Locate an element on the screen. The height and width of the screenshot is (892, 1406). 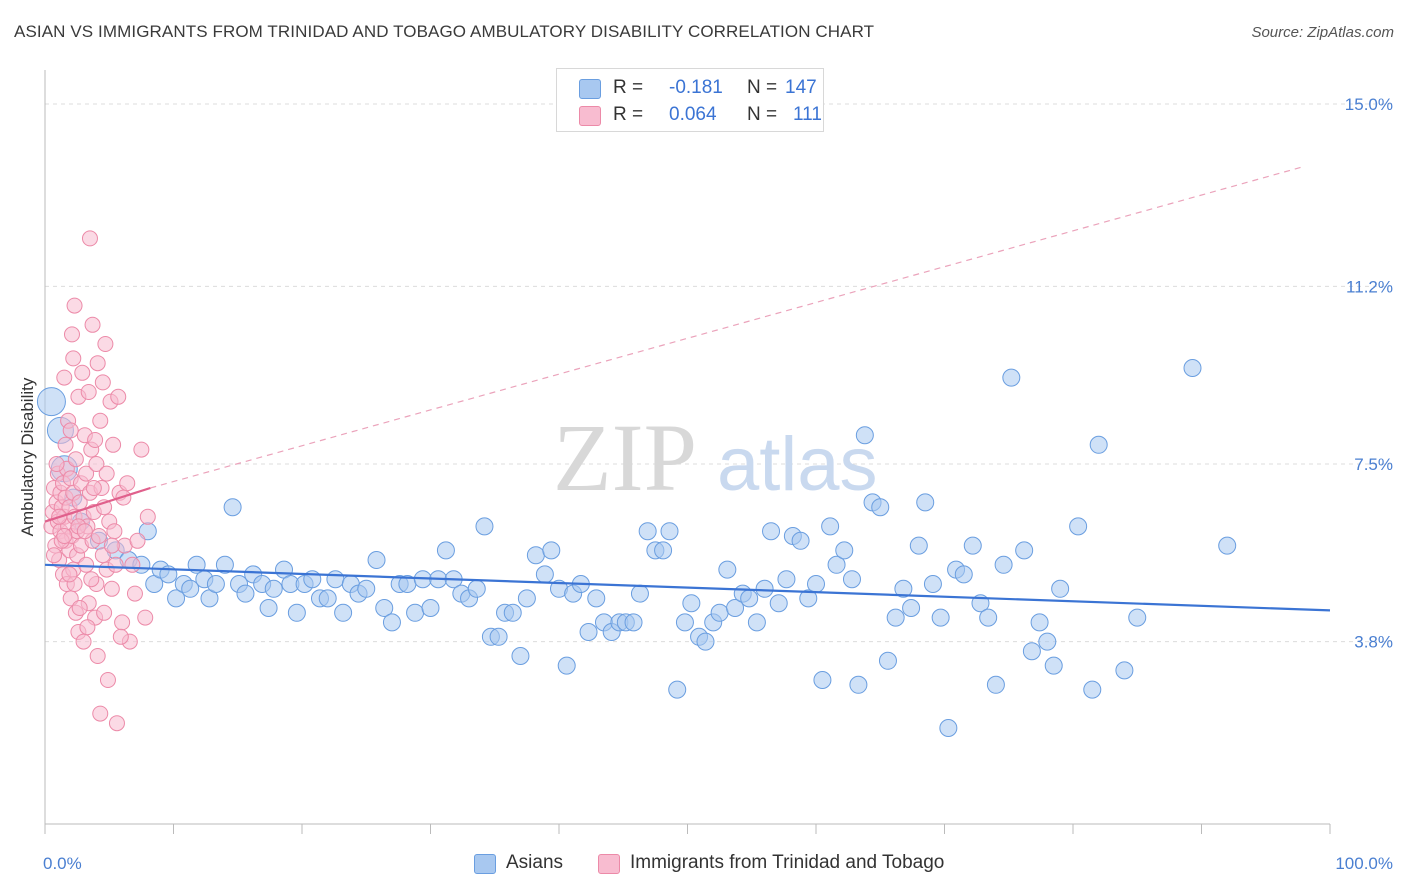
series-swatch-asians is located at coordinates (485, 864).